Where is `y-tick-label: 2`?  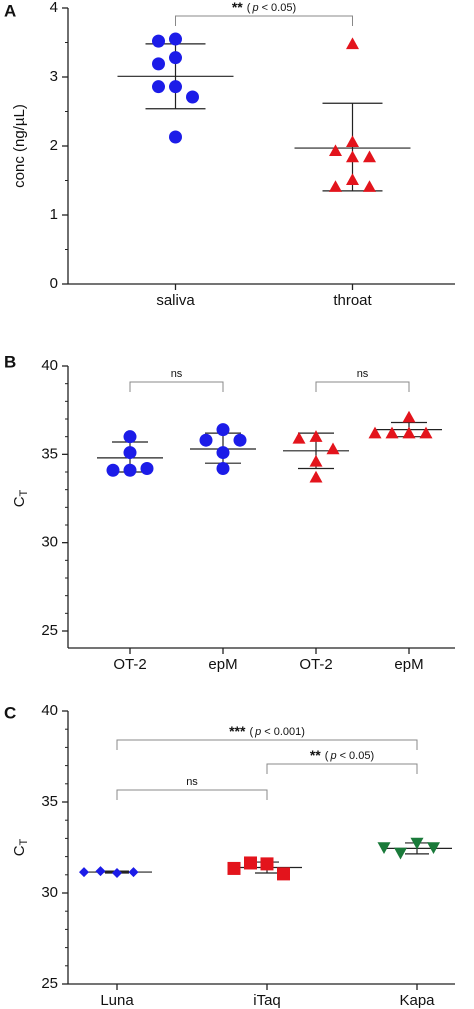 y-tick-label: 2 is located at coordinates (54, 145).